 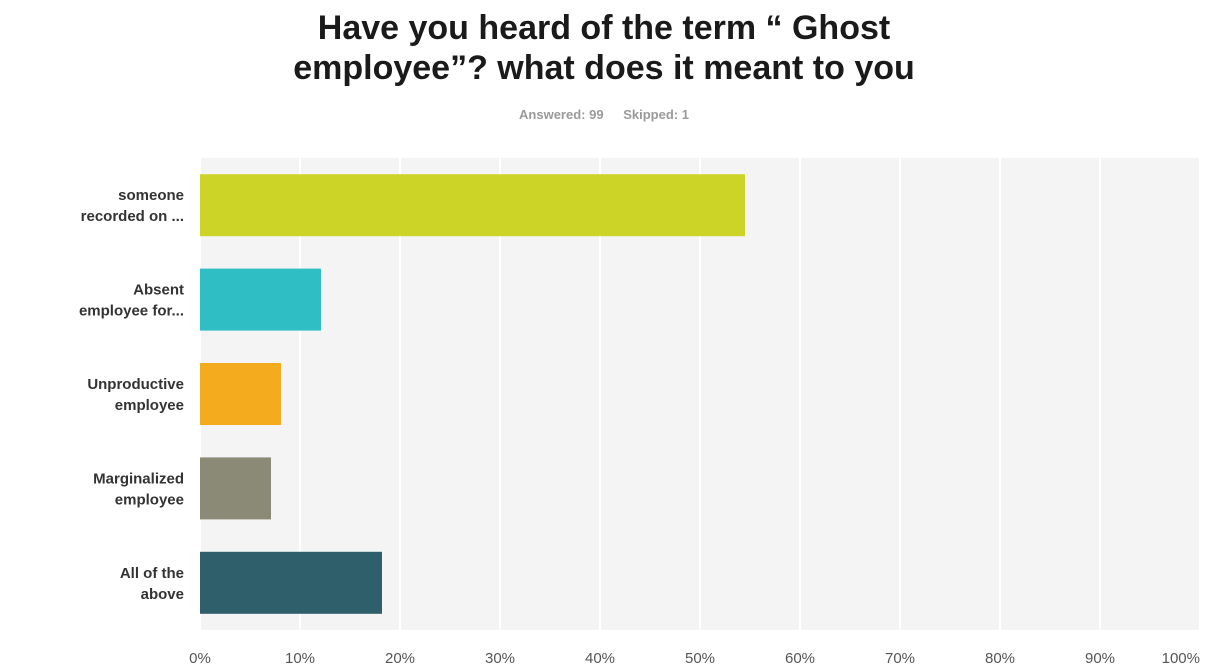 I want to click on x-tick-label: 100%, so click(x=1181, y=657).